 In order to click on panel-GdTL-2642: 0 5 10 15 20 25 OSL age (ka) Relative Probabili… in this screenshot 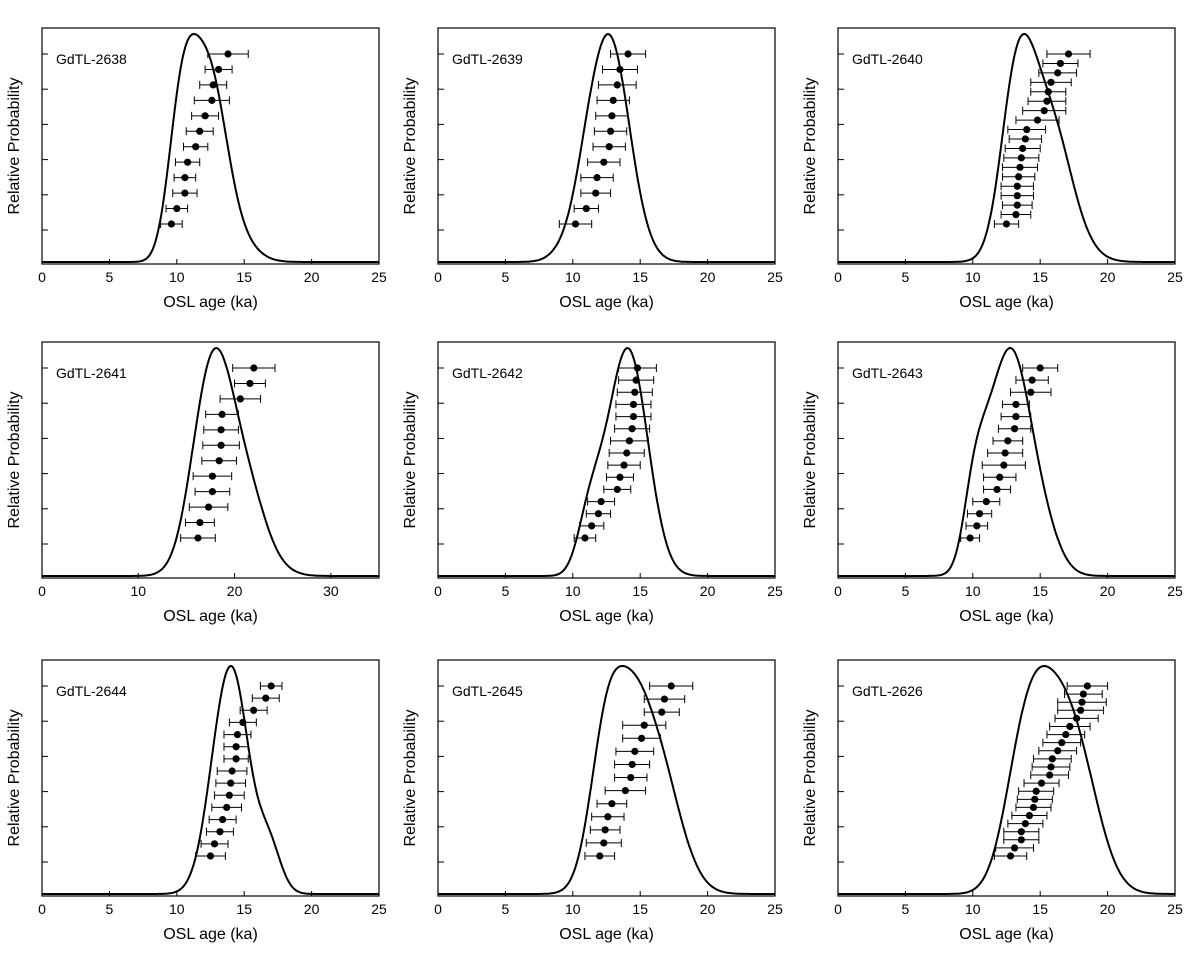, I will do `click(592, 483)`.